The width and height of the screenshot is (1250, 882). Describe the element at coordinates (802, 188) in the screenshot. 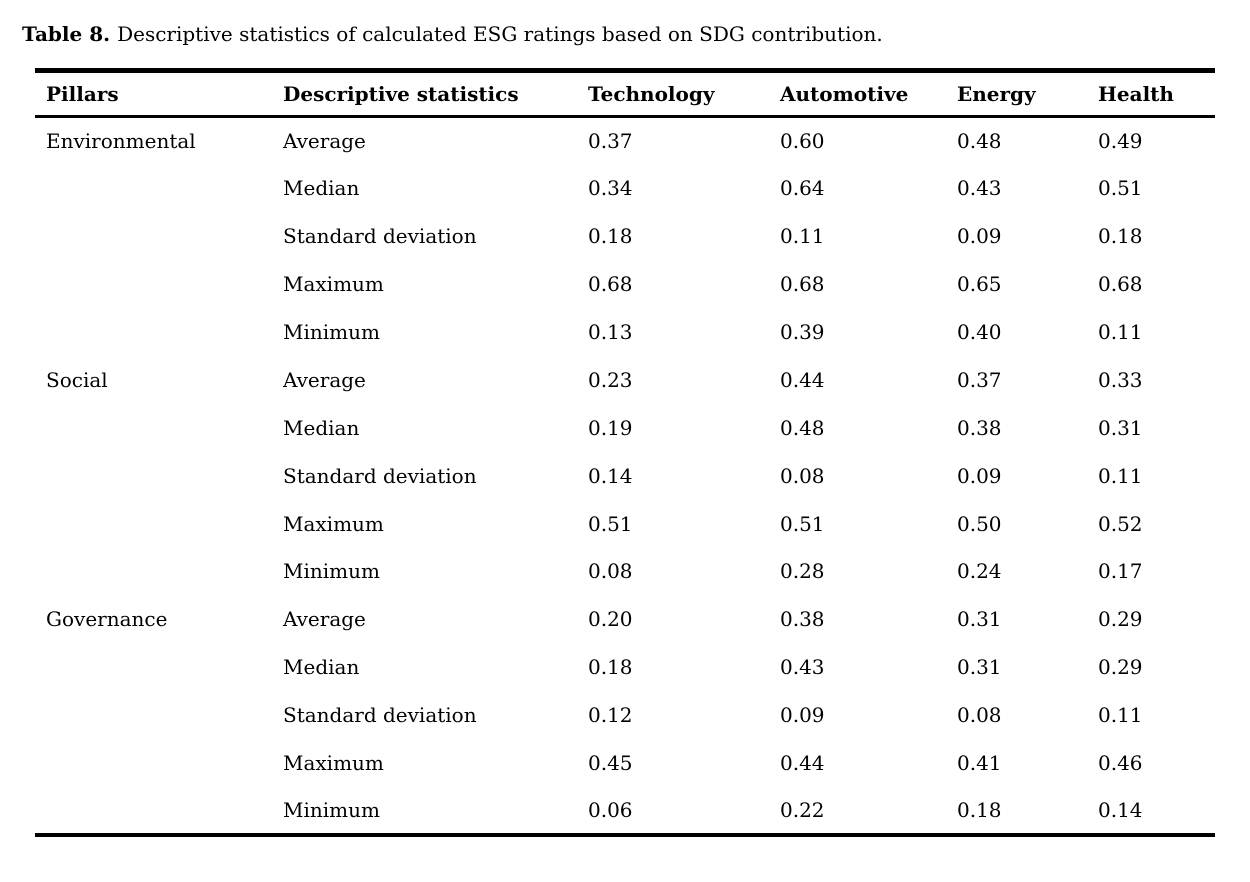

I see `value-cell: 0.64` at that location.